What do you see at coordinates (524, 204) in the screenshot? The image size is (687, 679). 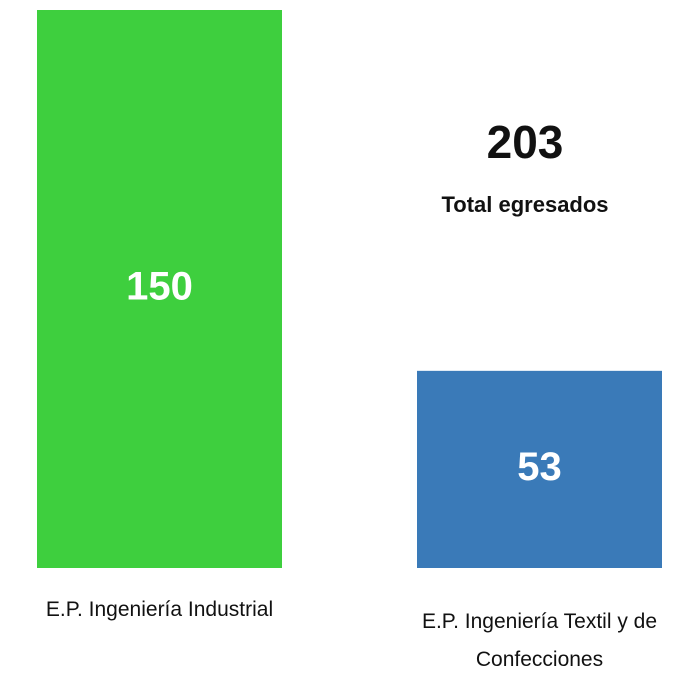 I see `total-label: Total egresados` at bounding box center [524, 204].